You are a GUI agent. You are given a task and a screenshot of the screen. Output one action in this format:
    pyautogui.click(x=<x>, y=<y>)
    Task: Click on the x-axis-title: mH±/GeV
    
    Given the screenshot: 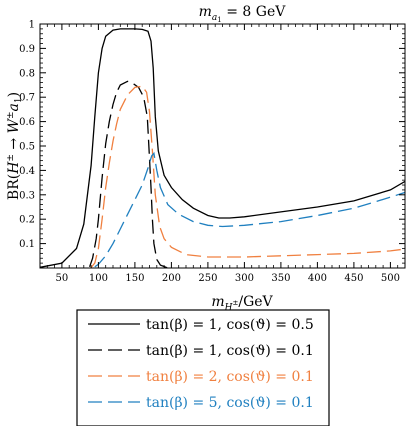 What is the action you would take?
    pyautogui.click(x=242, y=303)
    